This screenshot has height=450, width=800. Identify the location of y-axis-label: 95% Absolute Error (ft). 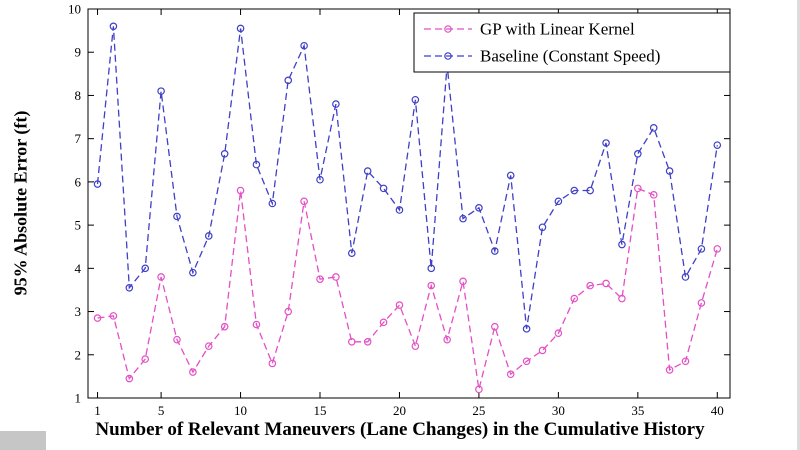
(20, 203).